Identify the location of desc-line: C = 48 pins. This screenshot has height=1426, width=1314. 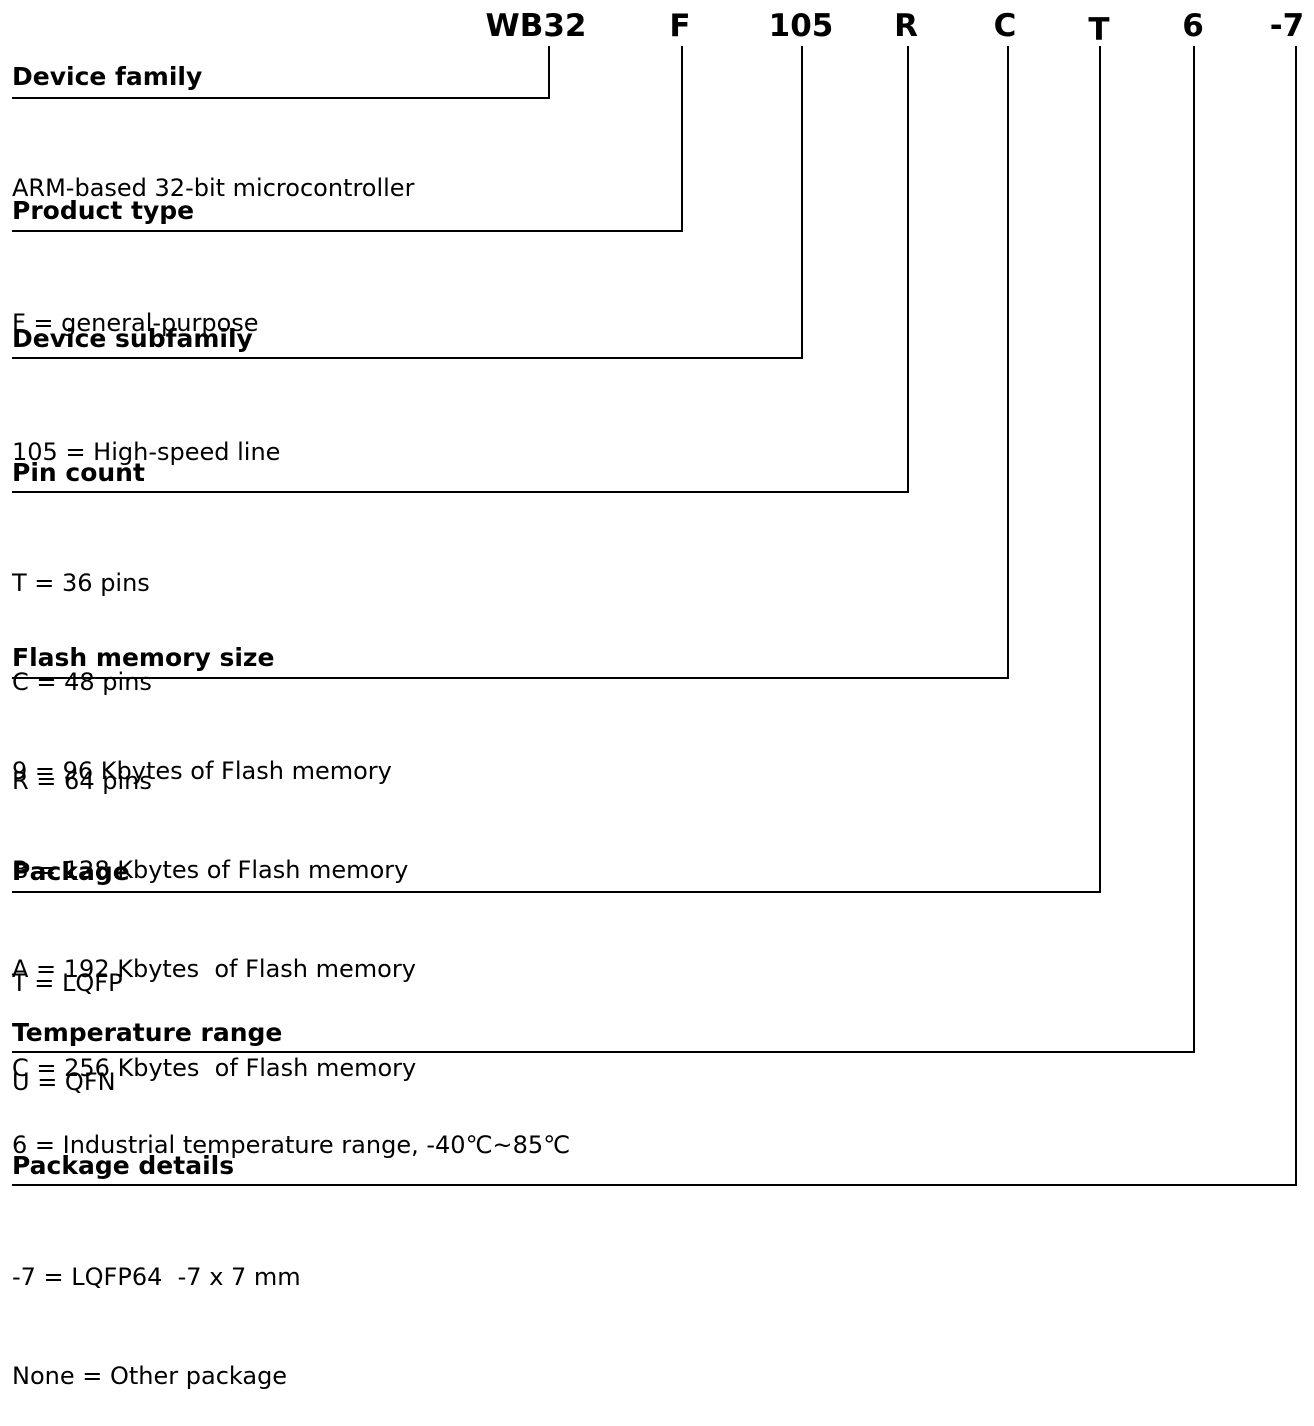
(82, 682).